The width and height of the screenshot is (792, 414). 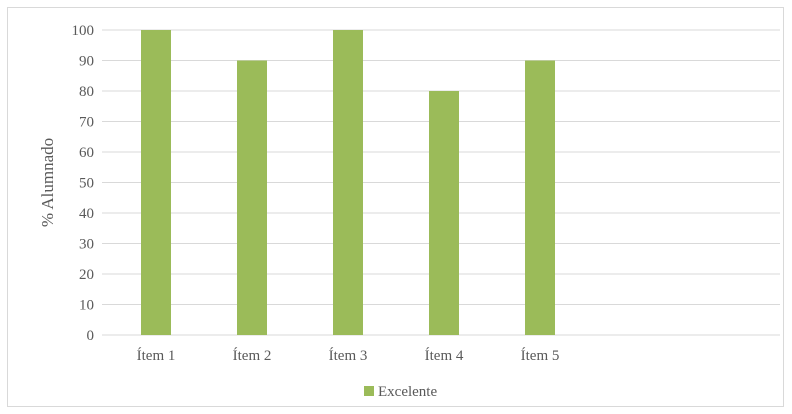 What do you see at coordinates (86, 62) in the screenshot?
I see `y-tick-label-90: 90` at bounding box center [86, 62].